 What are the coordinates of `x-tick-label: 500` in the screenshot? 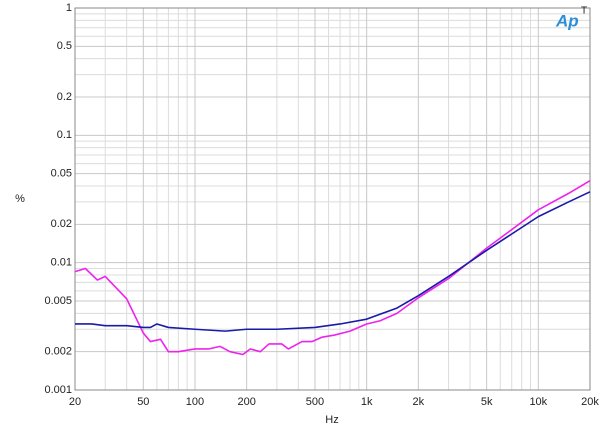 It's located at (315, 402).